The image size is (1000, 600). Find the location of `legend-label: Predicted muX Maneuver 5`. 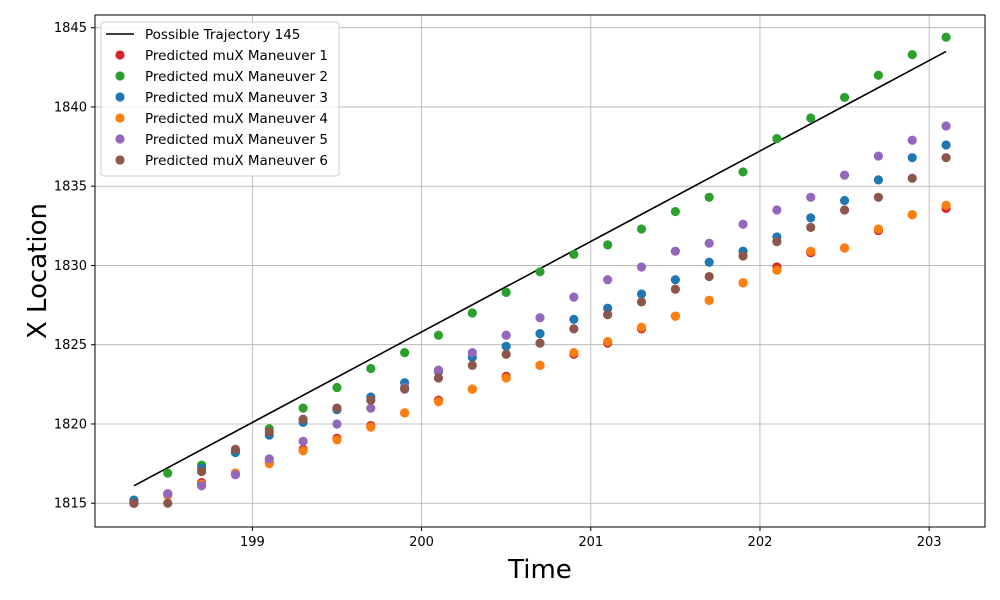

legend-label: Predicted muX Maneuver 5 is located at coordinates (236, 140).